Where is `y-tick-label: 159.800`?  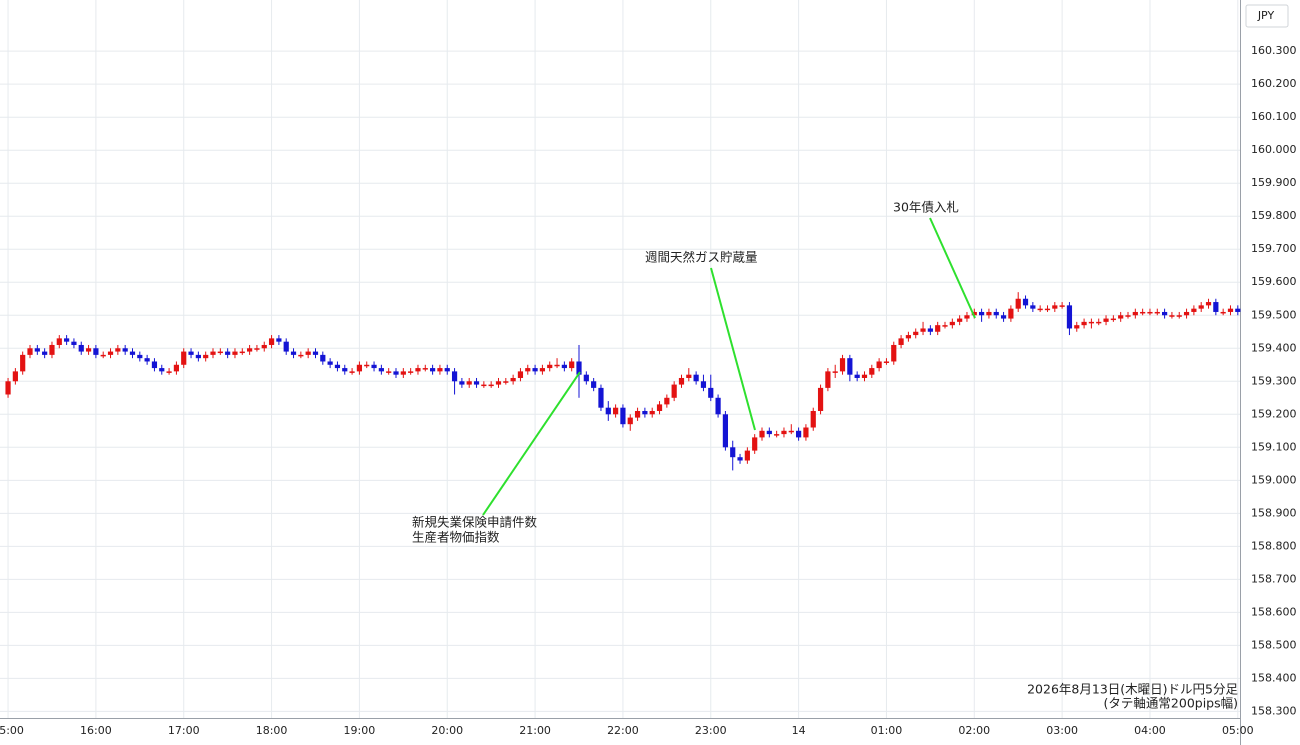
y-tick-label: 159.800 is located at coordinates (1274, 215).